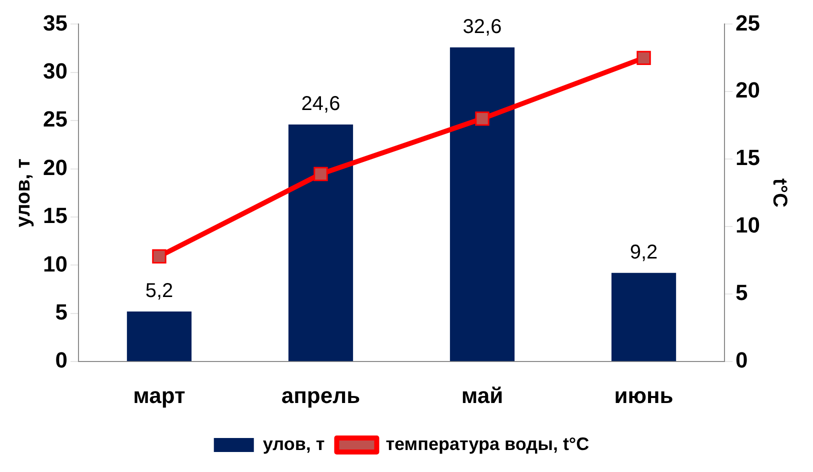  What do you see at coordinates (482, 395) in the screenshot?
I see `x-tick-label: май` at bounding box center [482, 395].